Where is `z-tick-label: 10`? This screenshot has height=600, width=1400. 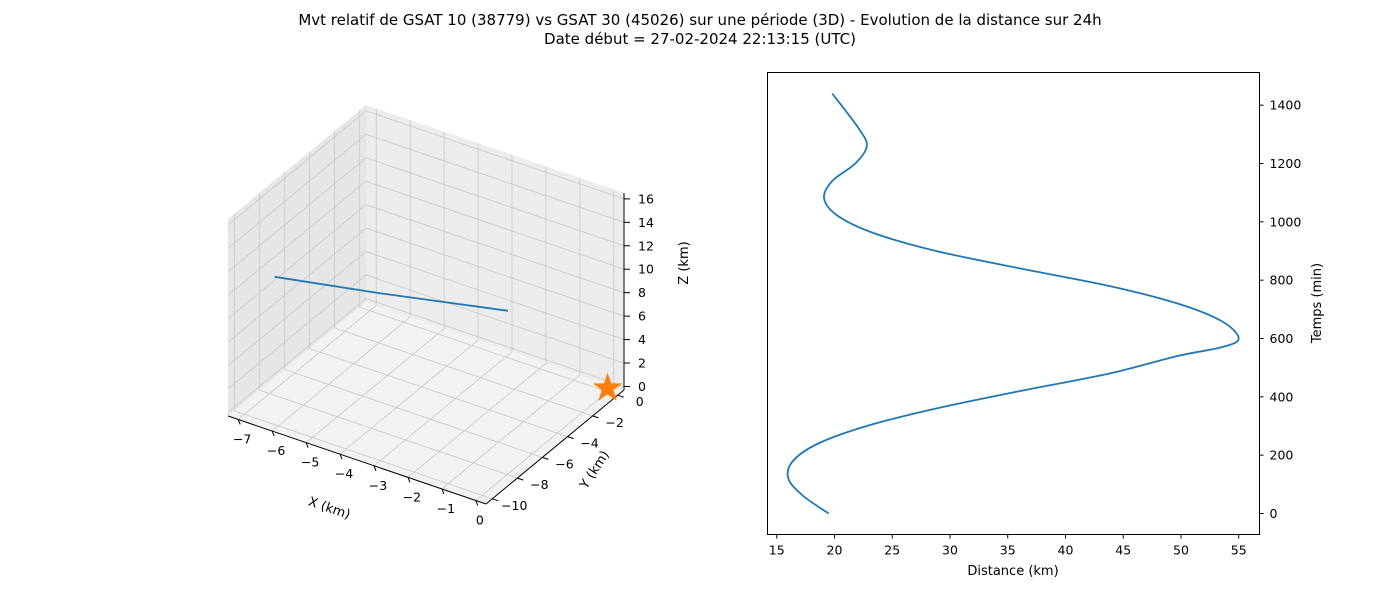
z-tick-label: 10 is located at coordinates (646, 269).